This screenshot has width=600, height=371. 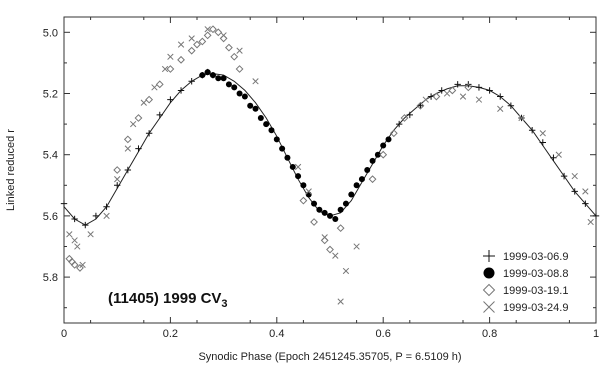 I want to click on annotation-main: (11405) 1999 CV, so click(x=164, y=298).